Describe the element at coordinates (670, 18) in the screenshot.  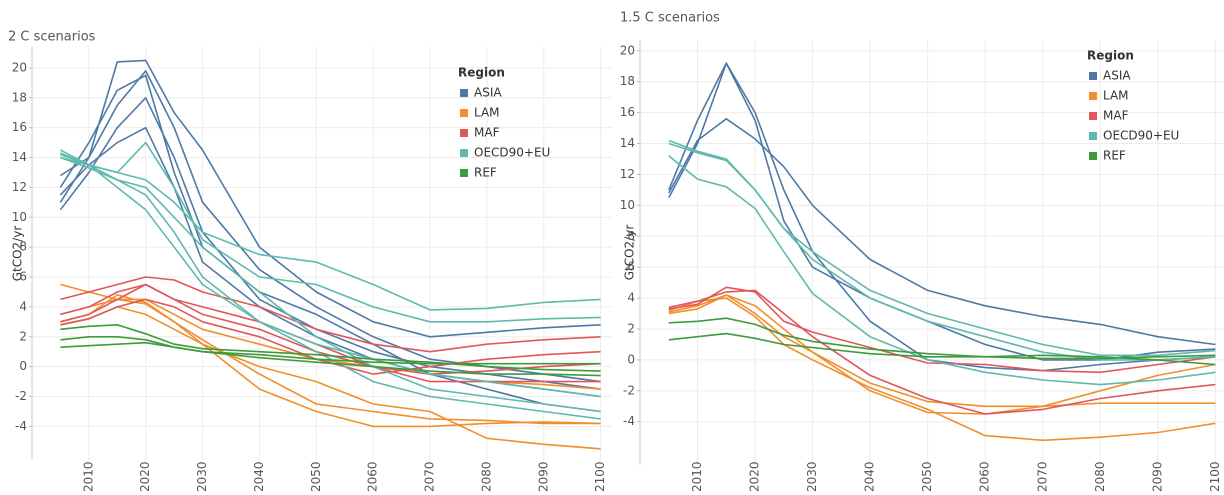
I see `chart-title: 1.5 C scenarios` at that location.